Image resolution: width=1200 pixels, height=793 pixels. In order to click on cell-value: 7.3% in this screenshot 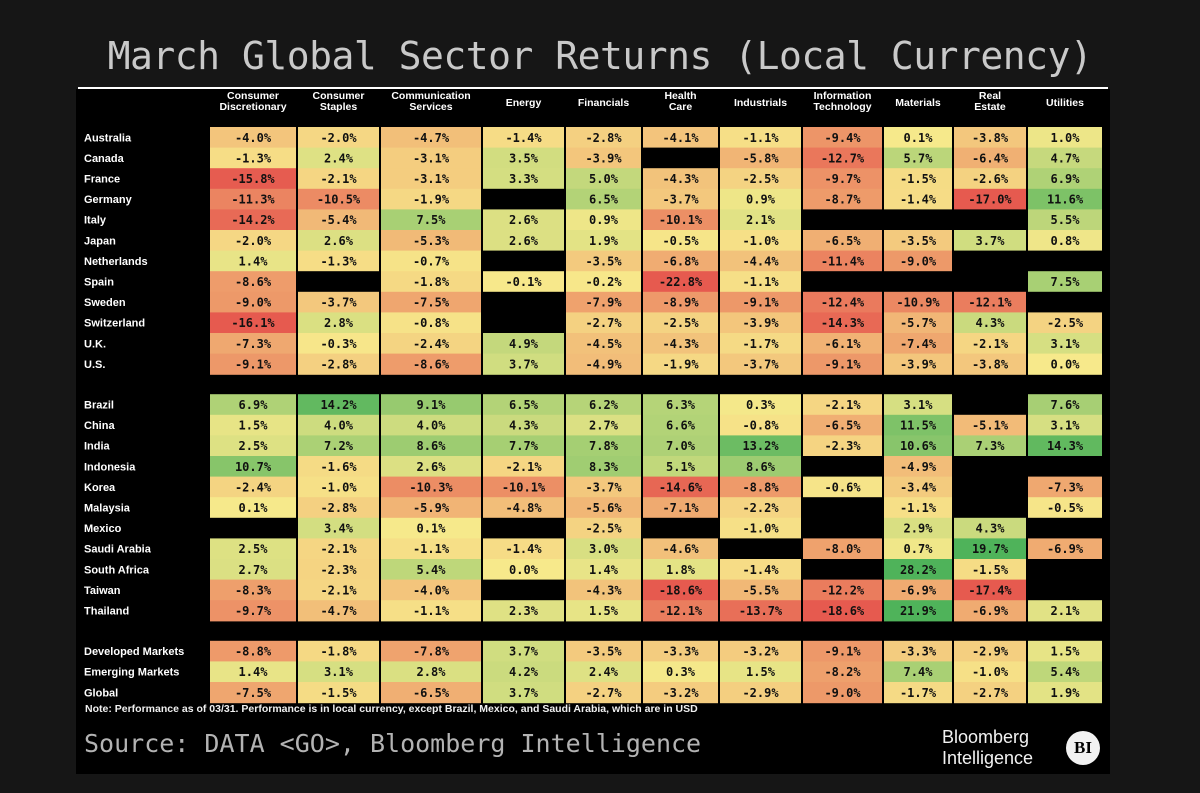, I will do `click(991, 446)`.